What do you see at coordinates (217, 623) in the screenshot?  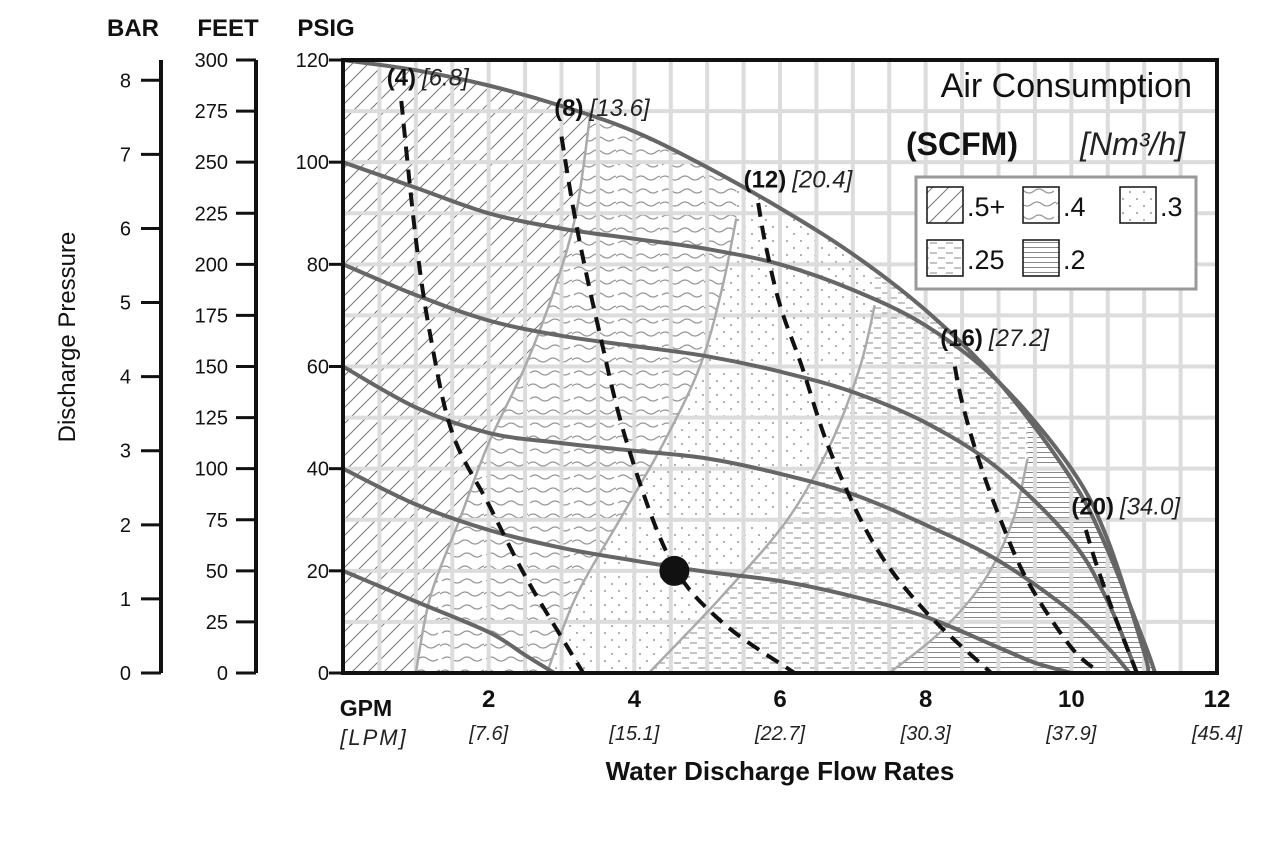 I see `feet-tick-label: 25` at bounding box center [217, 623].